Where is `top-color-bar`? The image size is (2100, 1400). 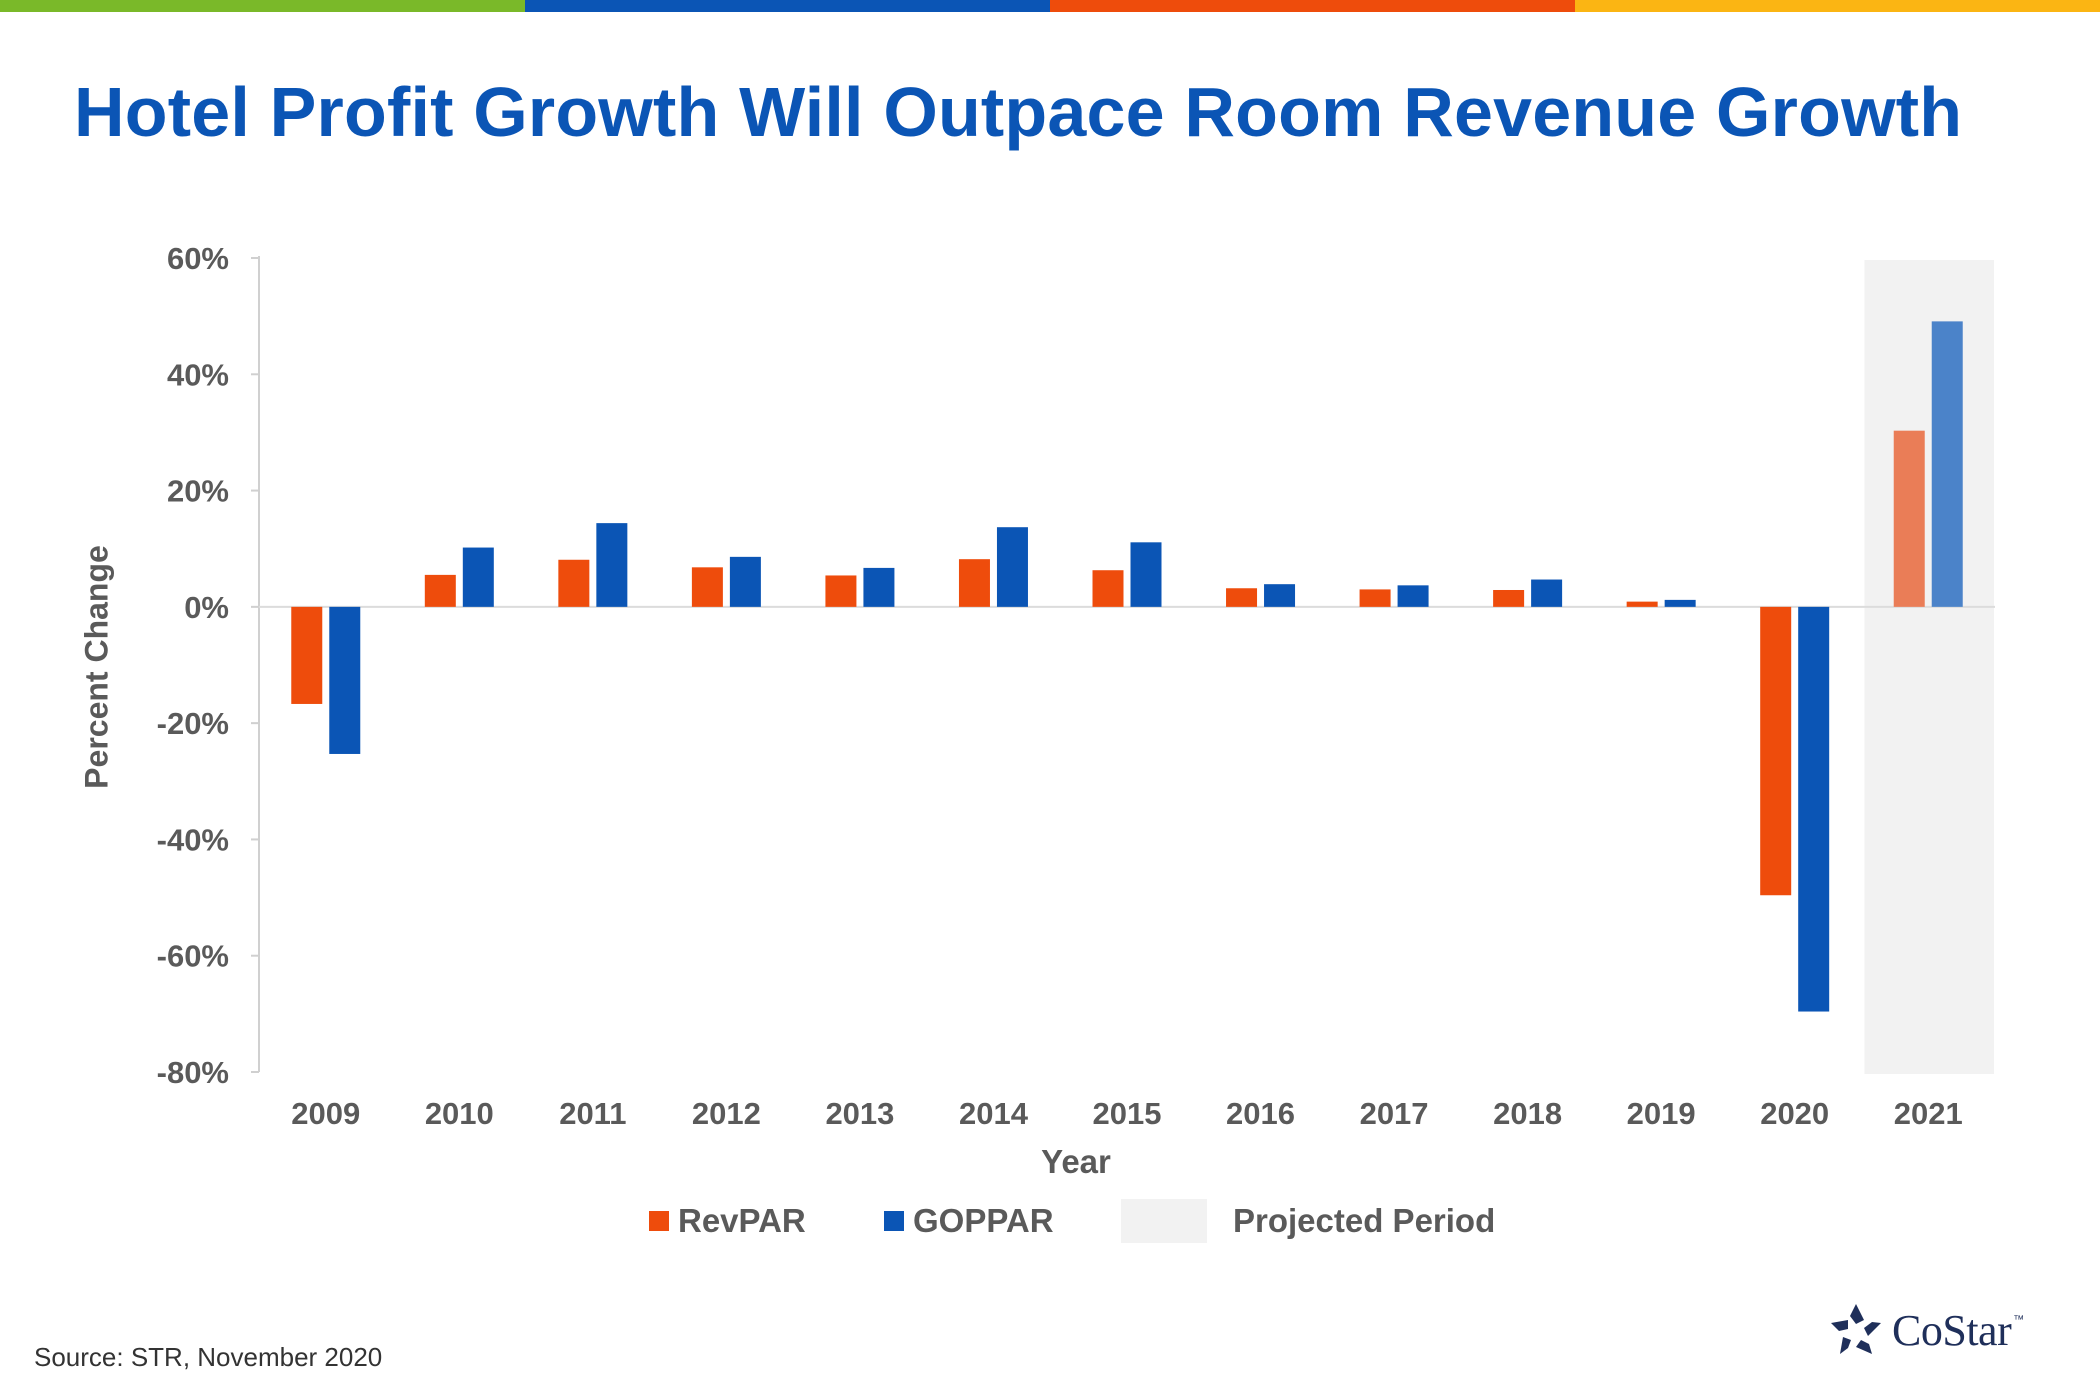 top-color-bar is located at coordinates (1050, 6).